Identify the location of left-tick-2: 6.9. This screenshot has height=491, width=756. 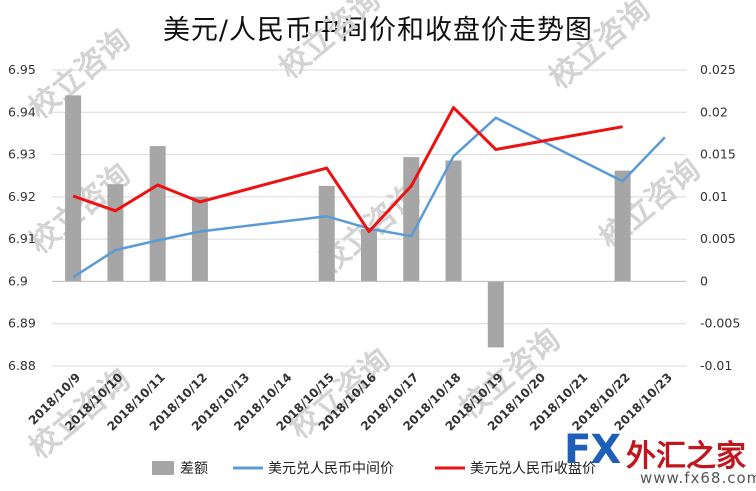
(18, 280).